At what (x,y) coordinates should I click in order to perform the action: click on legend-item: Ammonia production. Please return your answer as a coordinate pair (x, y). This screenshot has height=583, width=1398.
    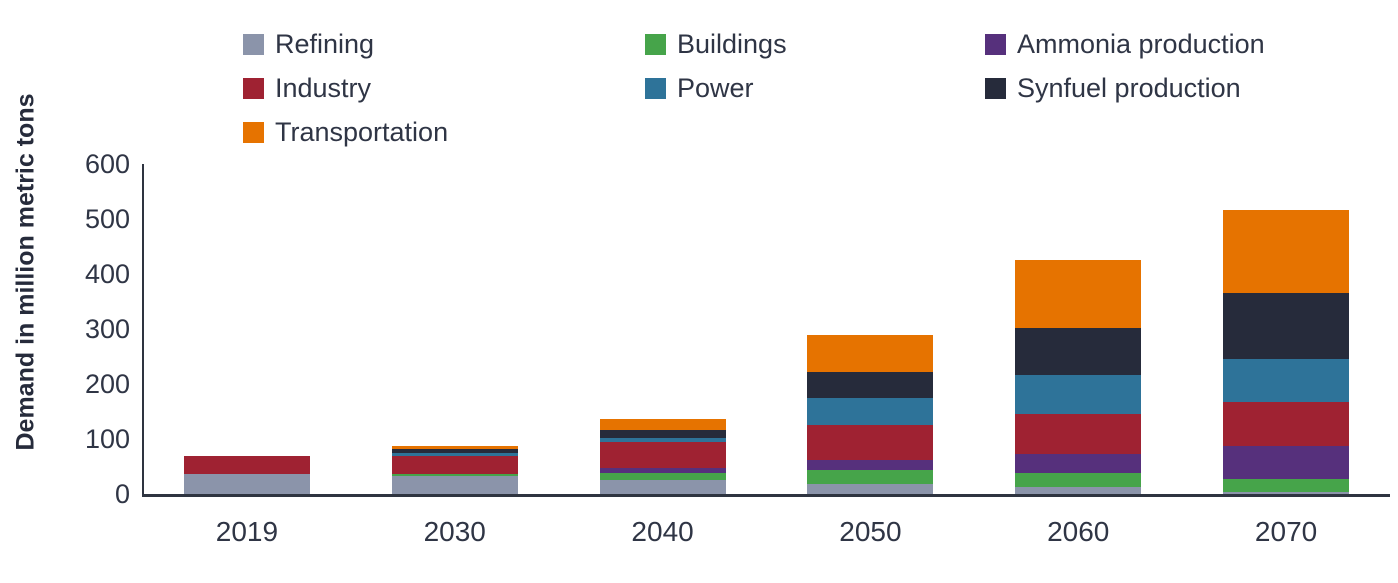
    Looking at the image, I should click on (1125, 44).